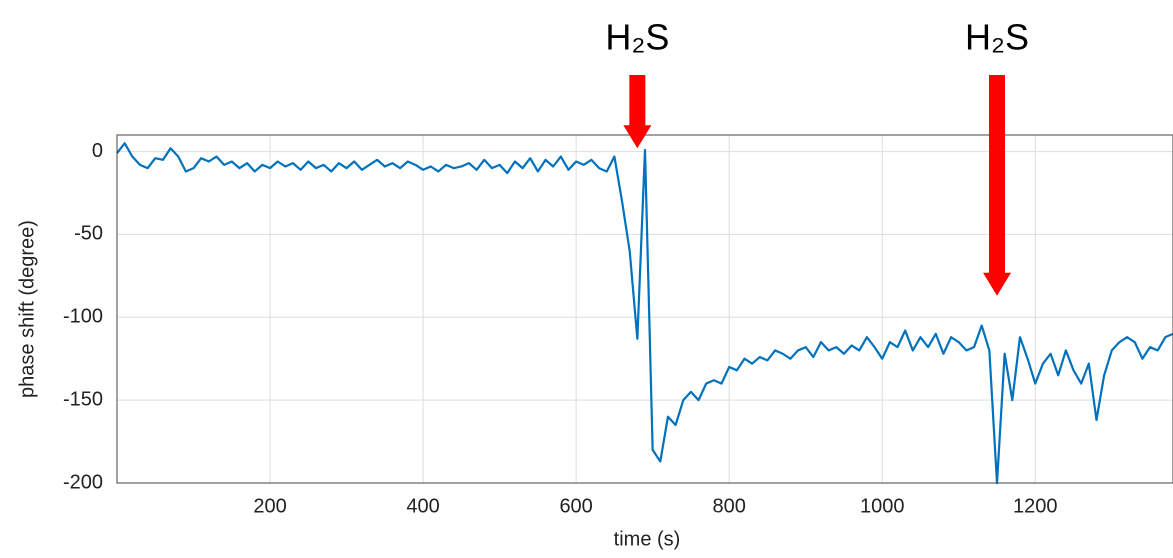 The width and height of the screenshot is (1173, 558). Describe the element at coordinates (647, 539) in the screenshot. I see `x-axis-label: time (s)` at that location.